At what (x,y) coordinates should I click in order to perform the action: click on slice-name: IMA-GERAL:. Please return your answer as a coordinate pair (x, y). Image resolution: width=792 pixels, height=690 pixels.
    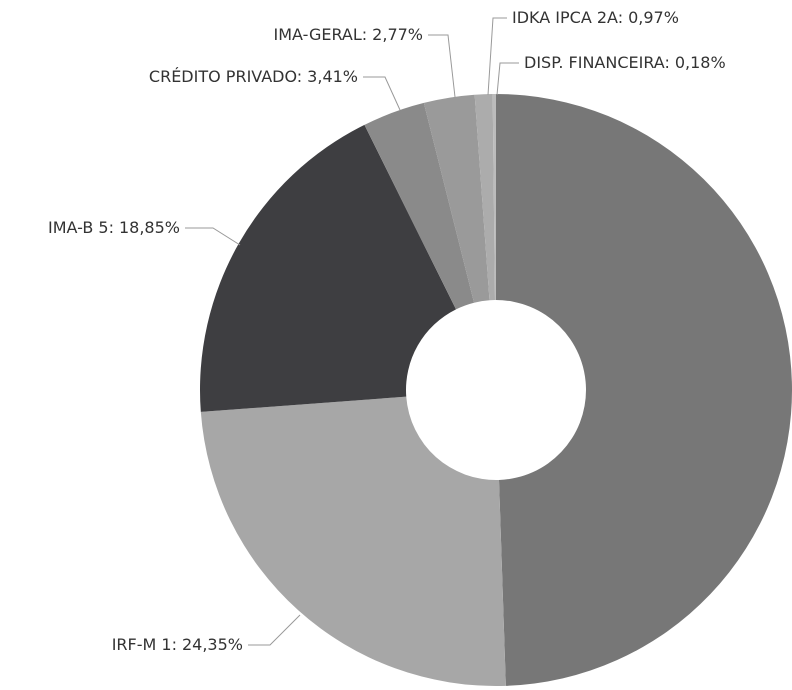
    Looking at the image, I should click on (320, 34).